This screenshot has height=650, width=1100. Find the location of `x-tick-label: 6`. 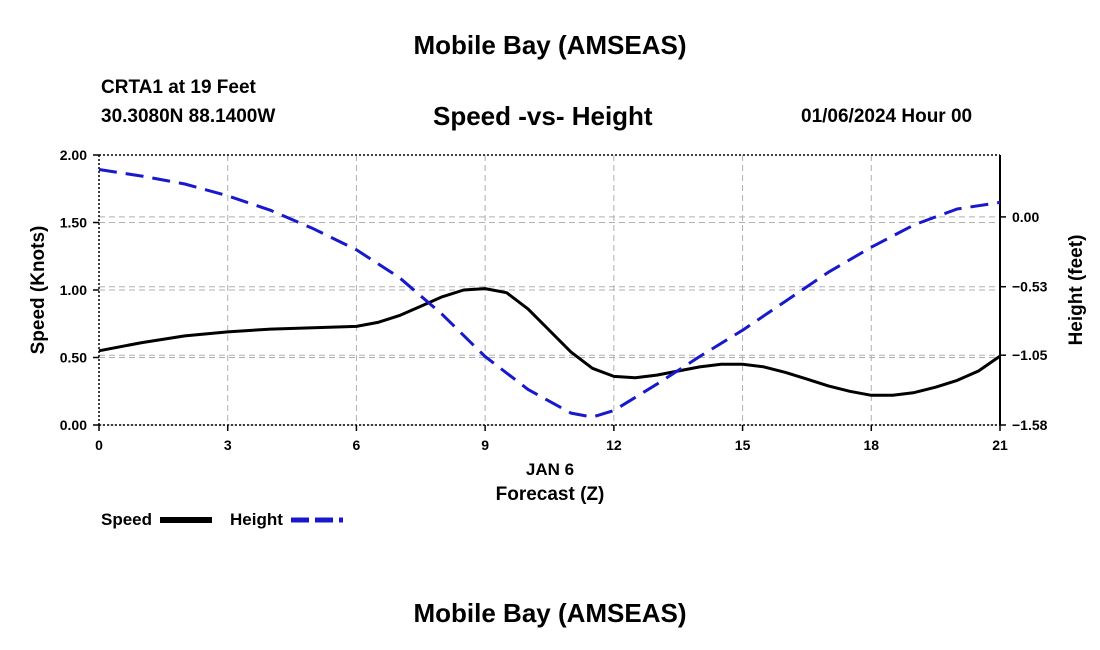

x-tick-label: 6 is located at coordinates (357, 445).